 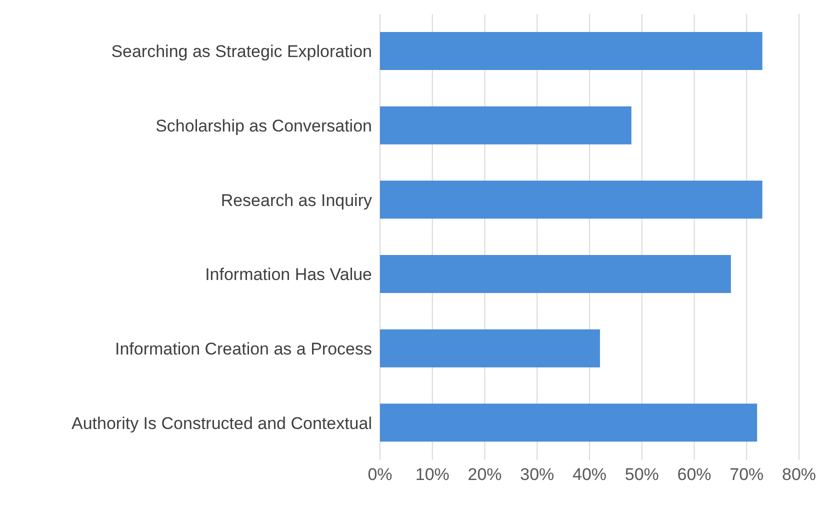 What do you see at coordinates (694, 474) in the screenshot?
I see `x-tick-label: 60%` at bounding box center [694, 474].